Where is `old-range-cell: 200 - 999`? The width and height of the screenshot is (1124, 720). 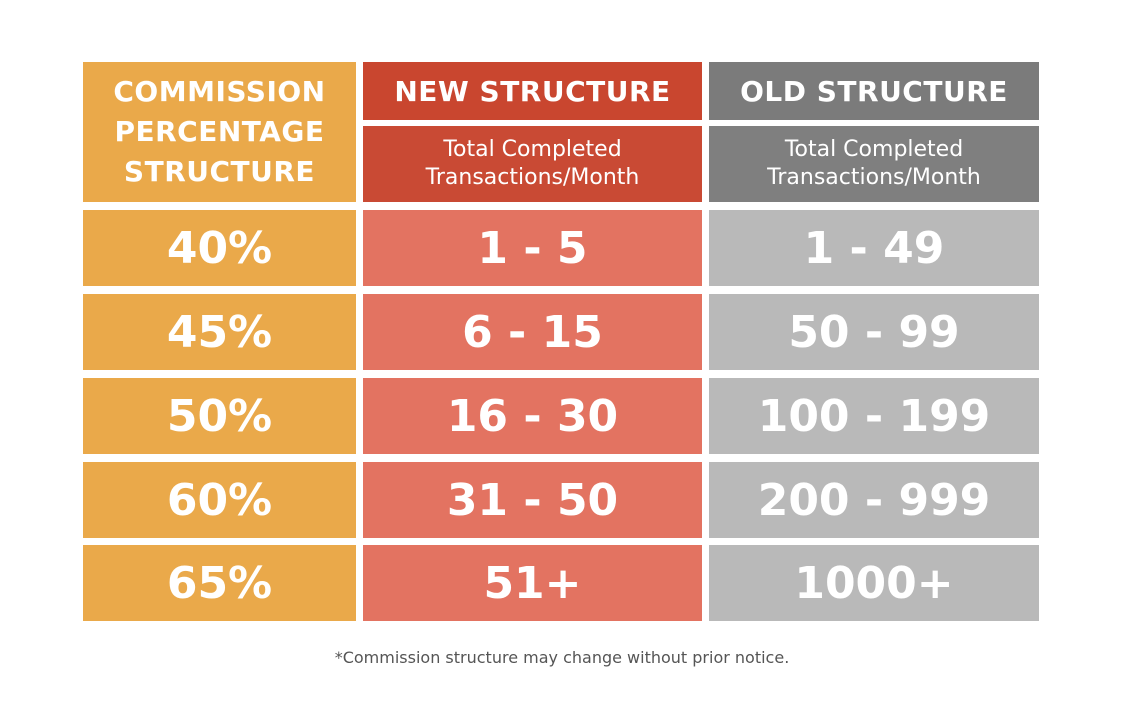
old-range-cell: 200 - 999 is located at coordinates (874, 500).